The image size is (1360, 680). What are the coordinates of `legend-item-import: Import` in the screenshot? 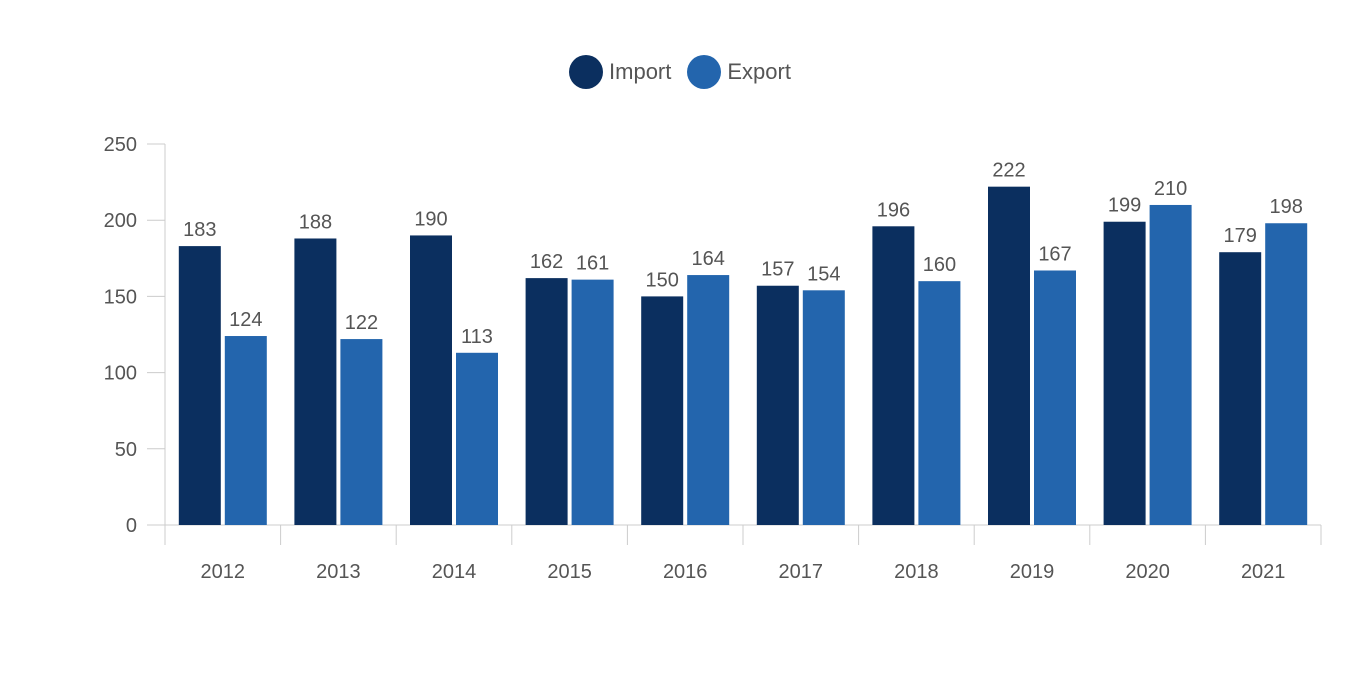 It's located at (620, 72).